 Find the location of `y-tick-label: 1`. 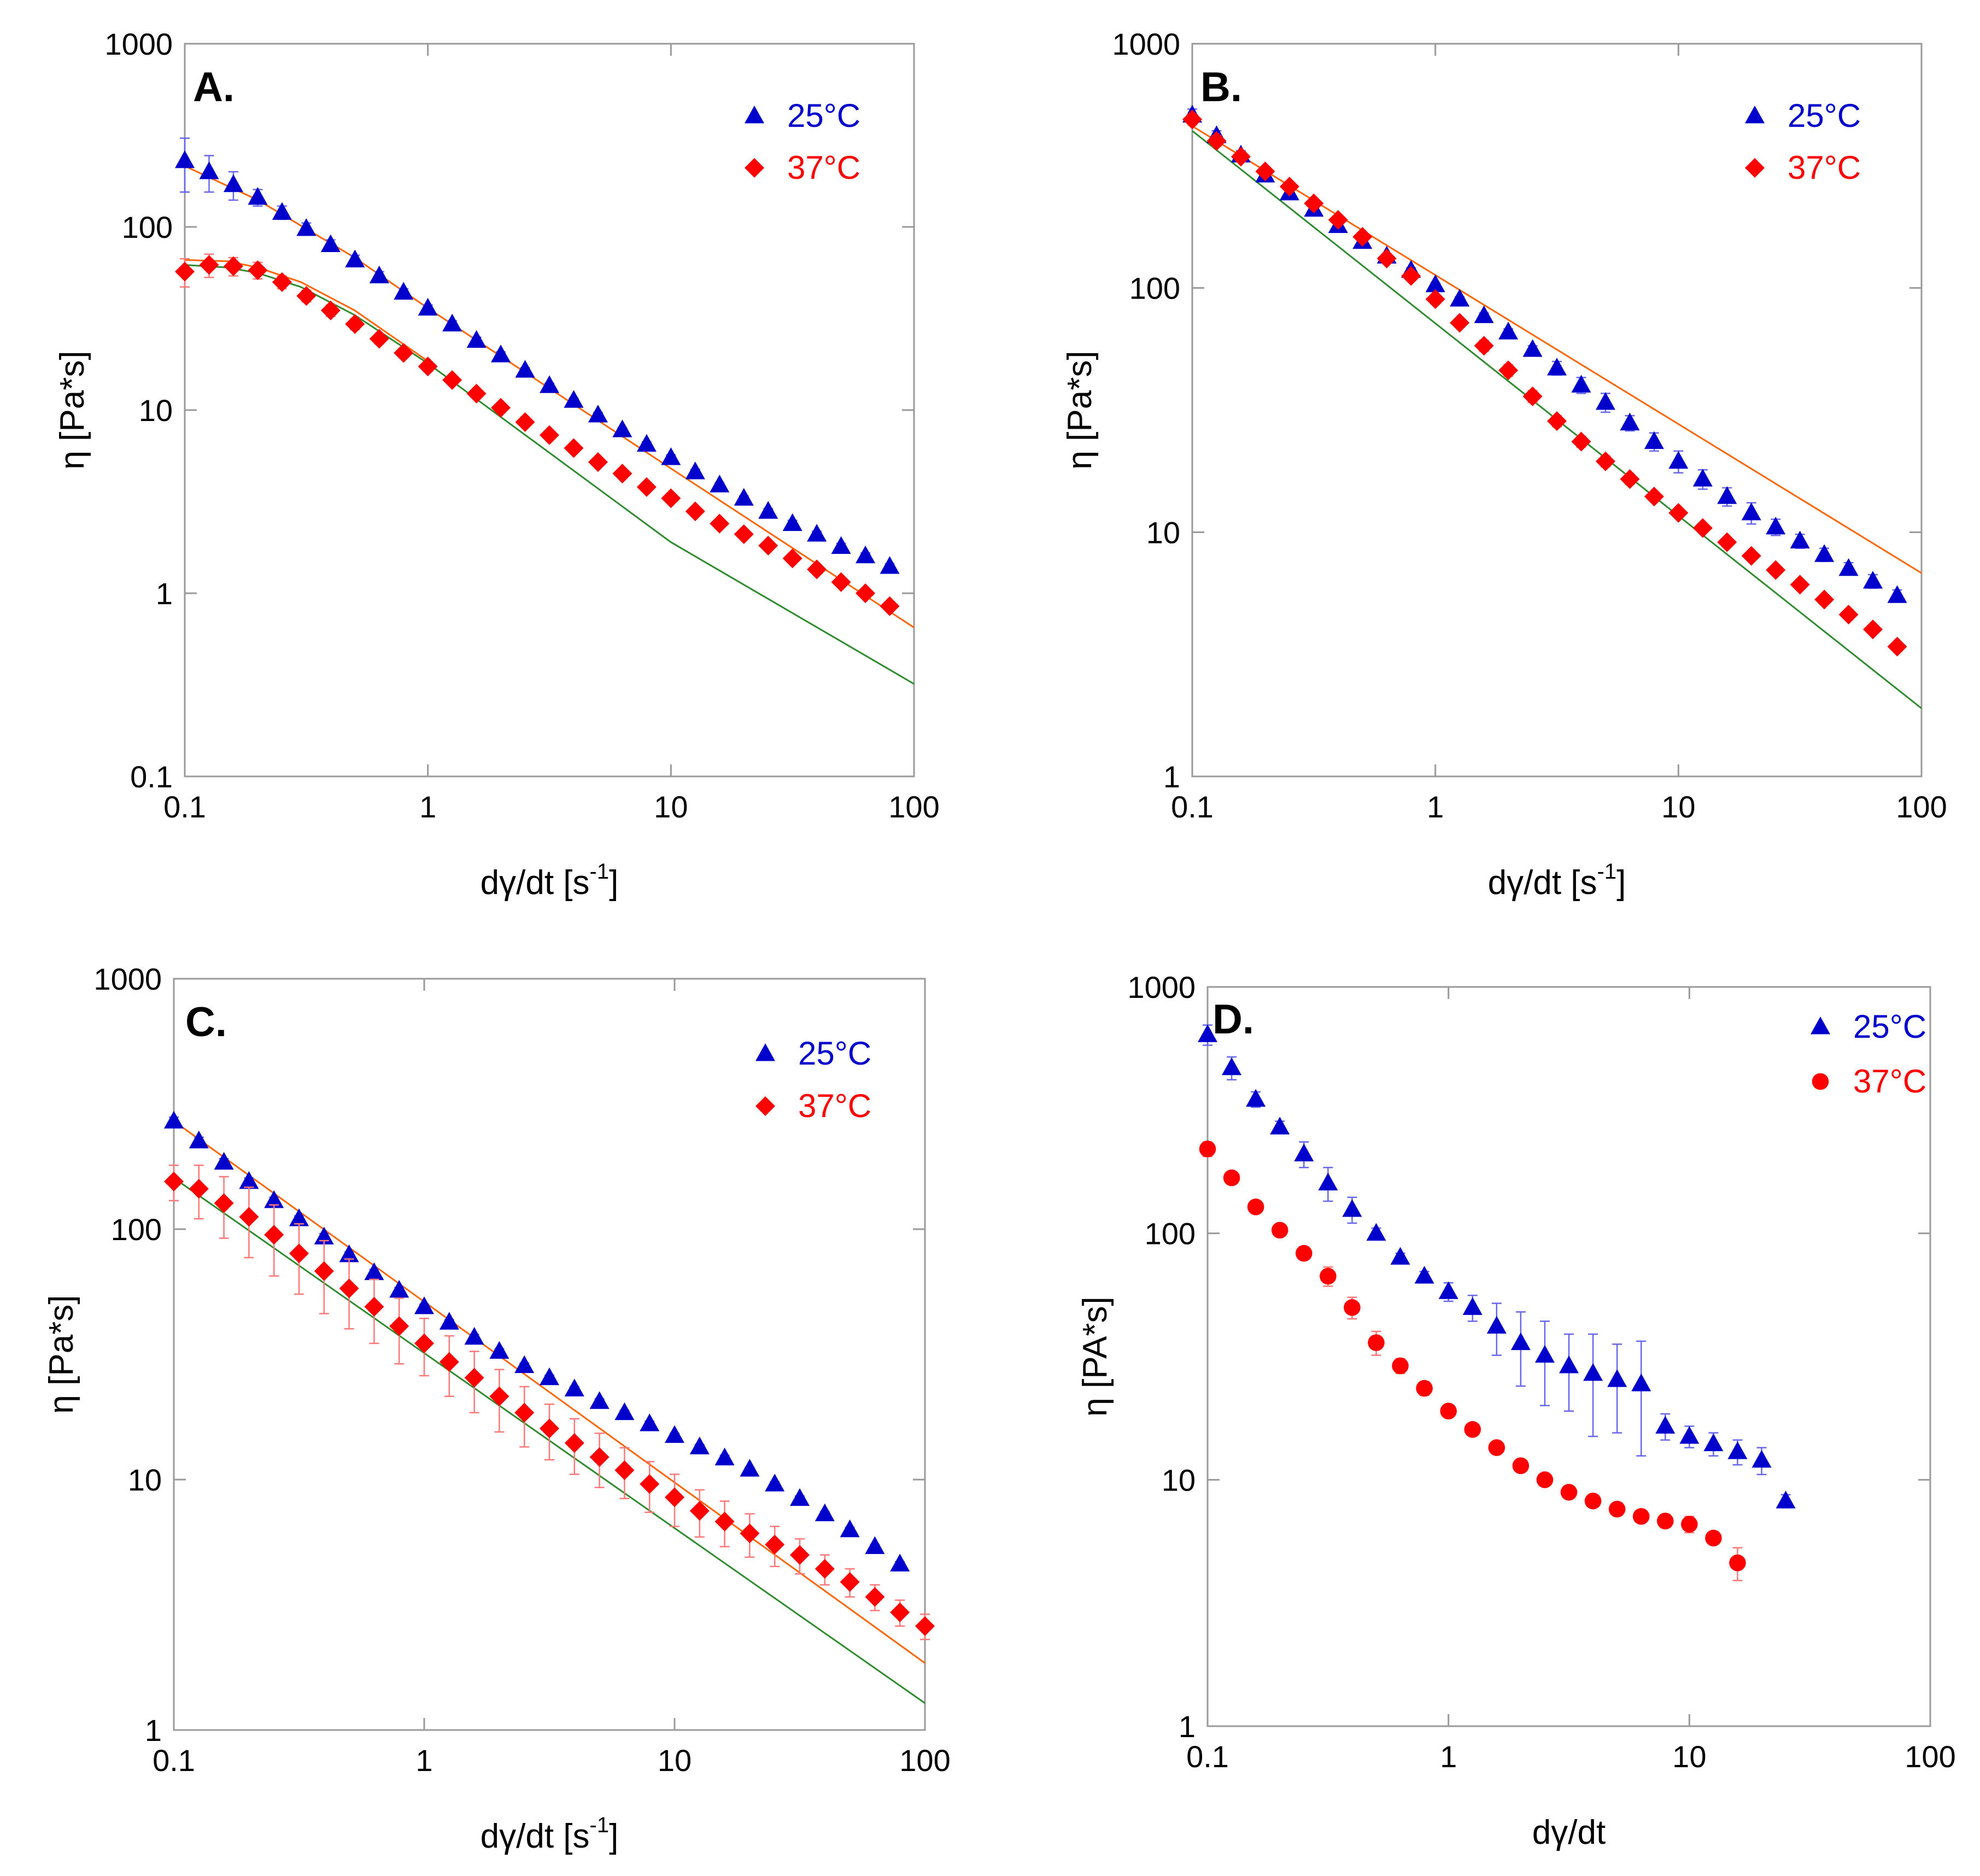

y-tick-label: 1 is located at coordinates (164, 594).